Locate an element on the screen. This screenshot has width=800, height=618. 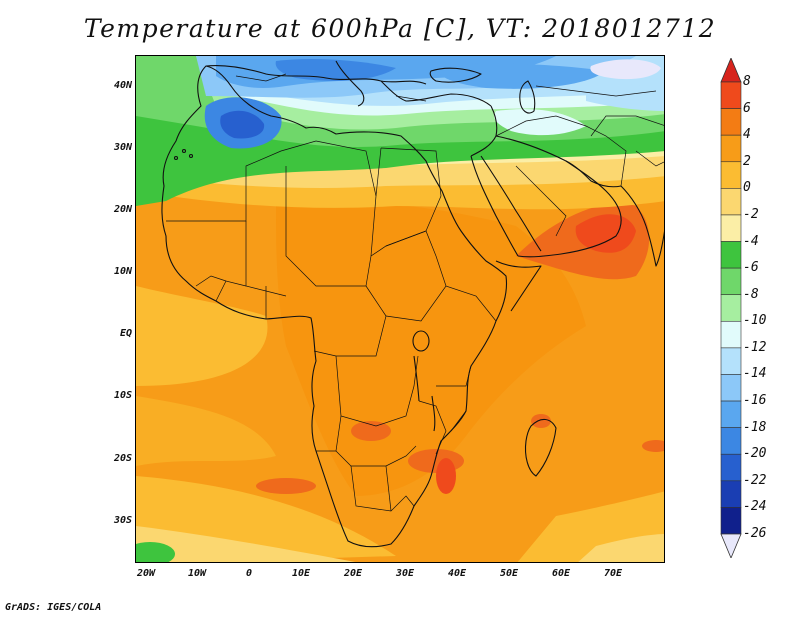
colorbar-tick-label: -20 is located at coordinates (755, 454).